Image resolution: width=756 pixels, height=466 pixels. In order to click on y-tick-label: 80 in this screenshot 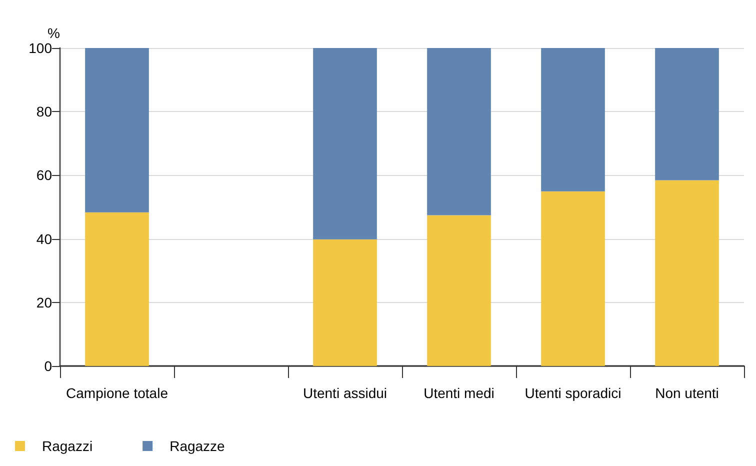, I will do `click(44, 112)`.